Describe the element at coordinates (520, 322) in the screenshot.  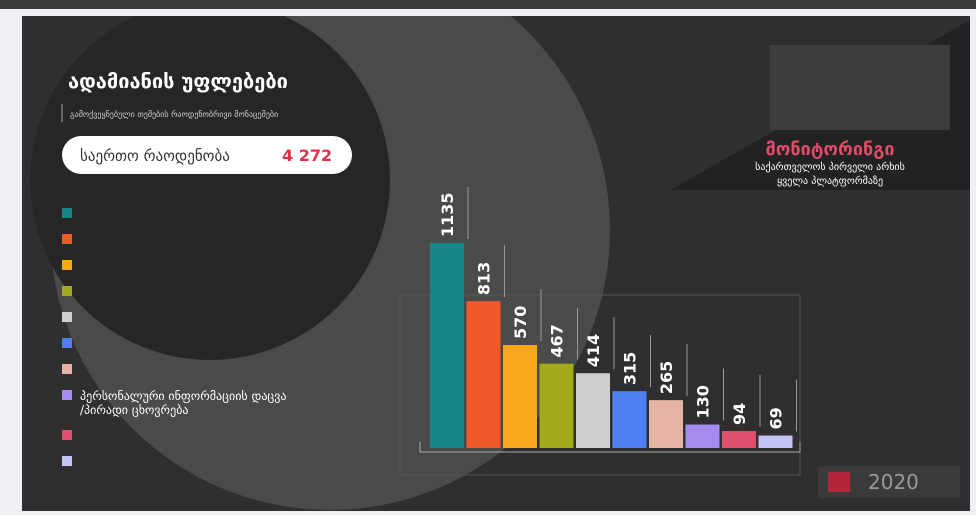
I see `value-label: 570` at that location.